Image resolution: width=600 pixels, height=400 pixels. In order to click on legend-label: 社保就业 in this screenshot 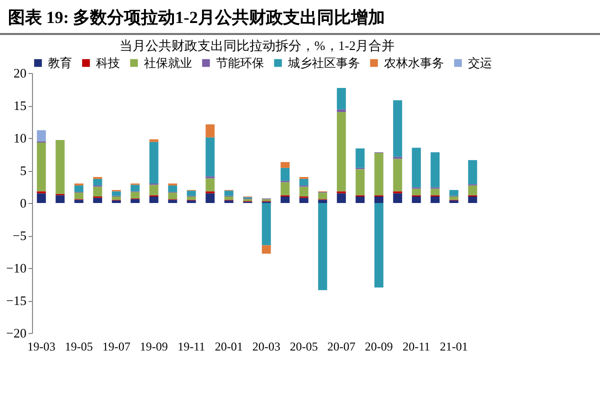, I will do `click(168, 63)`.